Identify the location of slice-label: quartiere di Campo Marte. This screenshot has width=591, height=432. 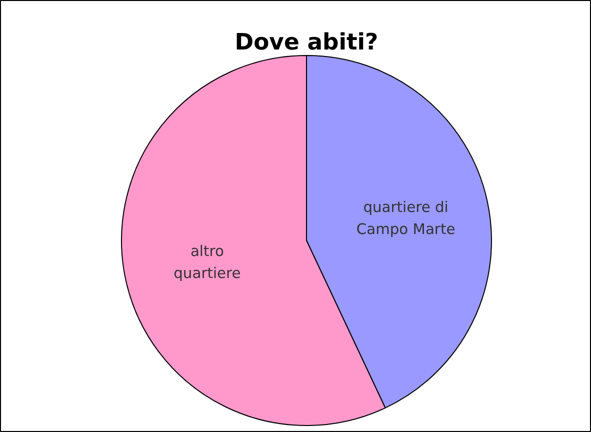
(406, 218).